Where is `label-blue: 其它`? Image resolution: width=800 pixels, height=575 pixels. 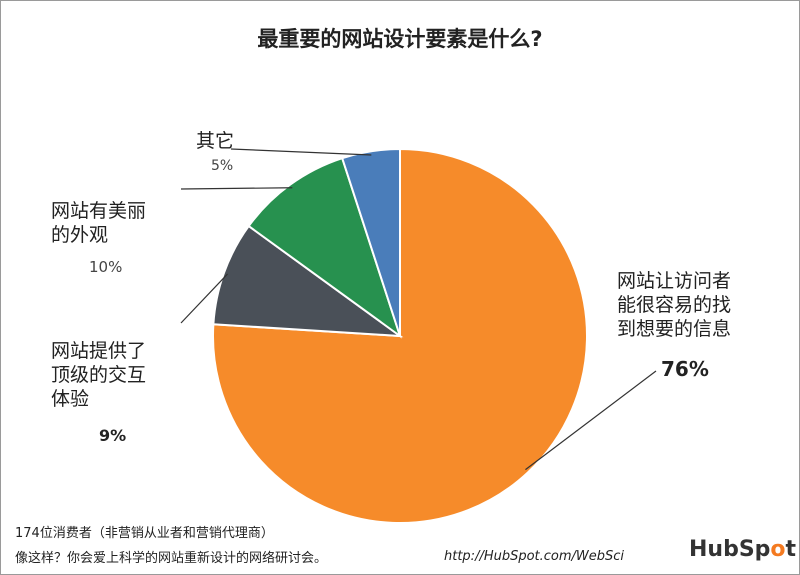
label-blue: 其它 is located at coordinates (215, 141).